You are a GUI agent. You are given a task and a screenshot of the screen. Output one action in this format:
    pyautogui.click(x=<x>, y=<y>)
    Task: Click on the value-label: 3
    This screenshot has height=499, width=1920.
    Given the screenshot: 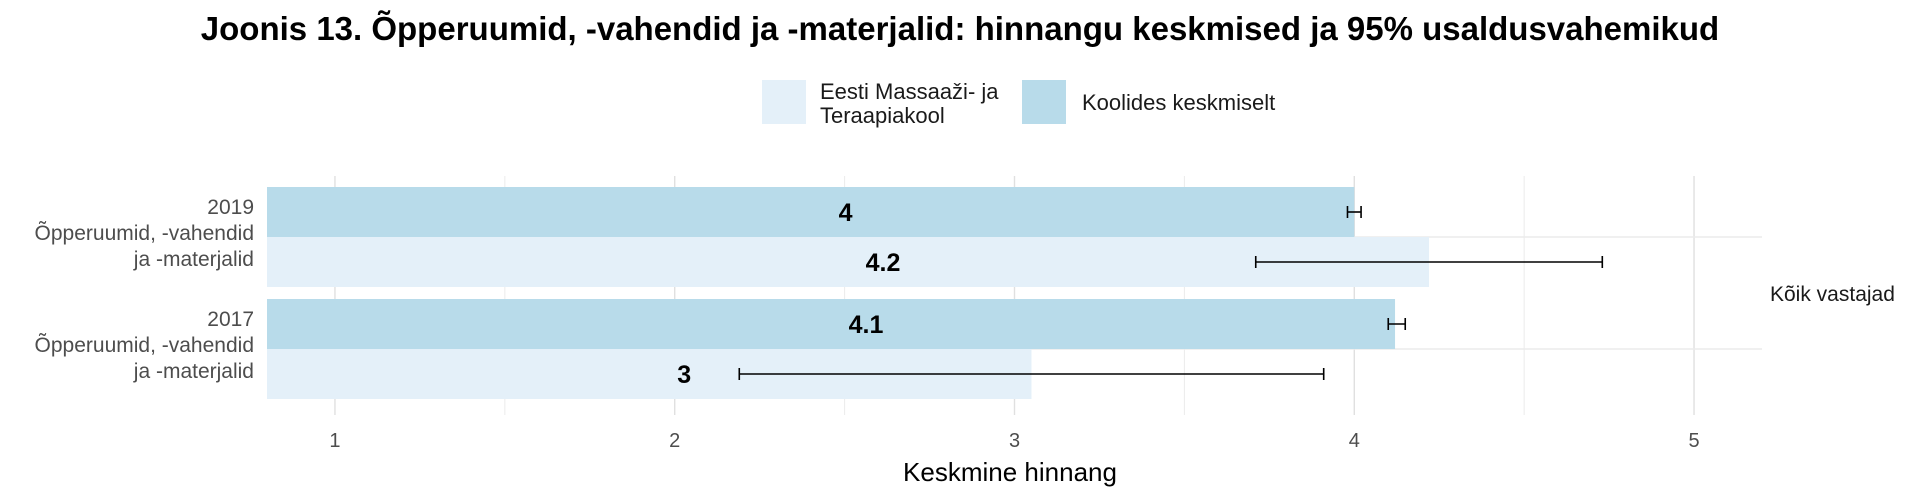 What is the action you would take?
    pyautogui.click(x=684, y=375)
    